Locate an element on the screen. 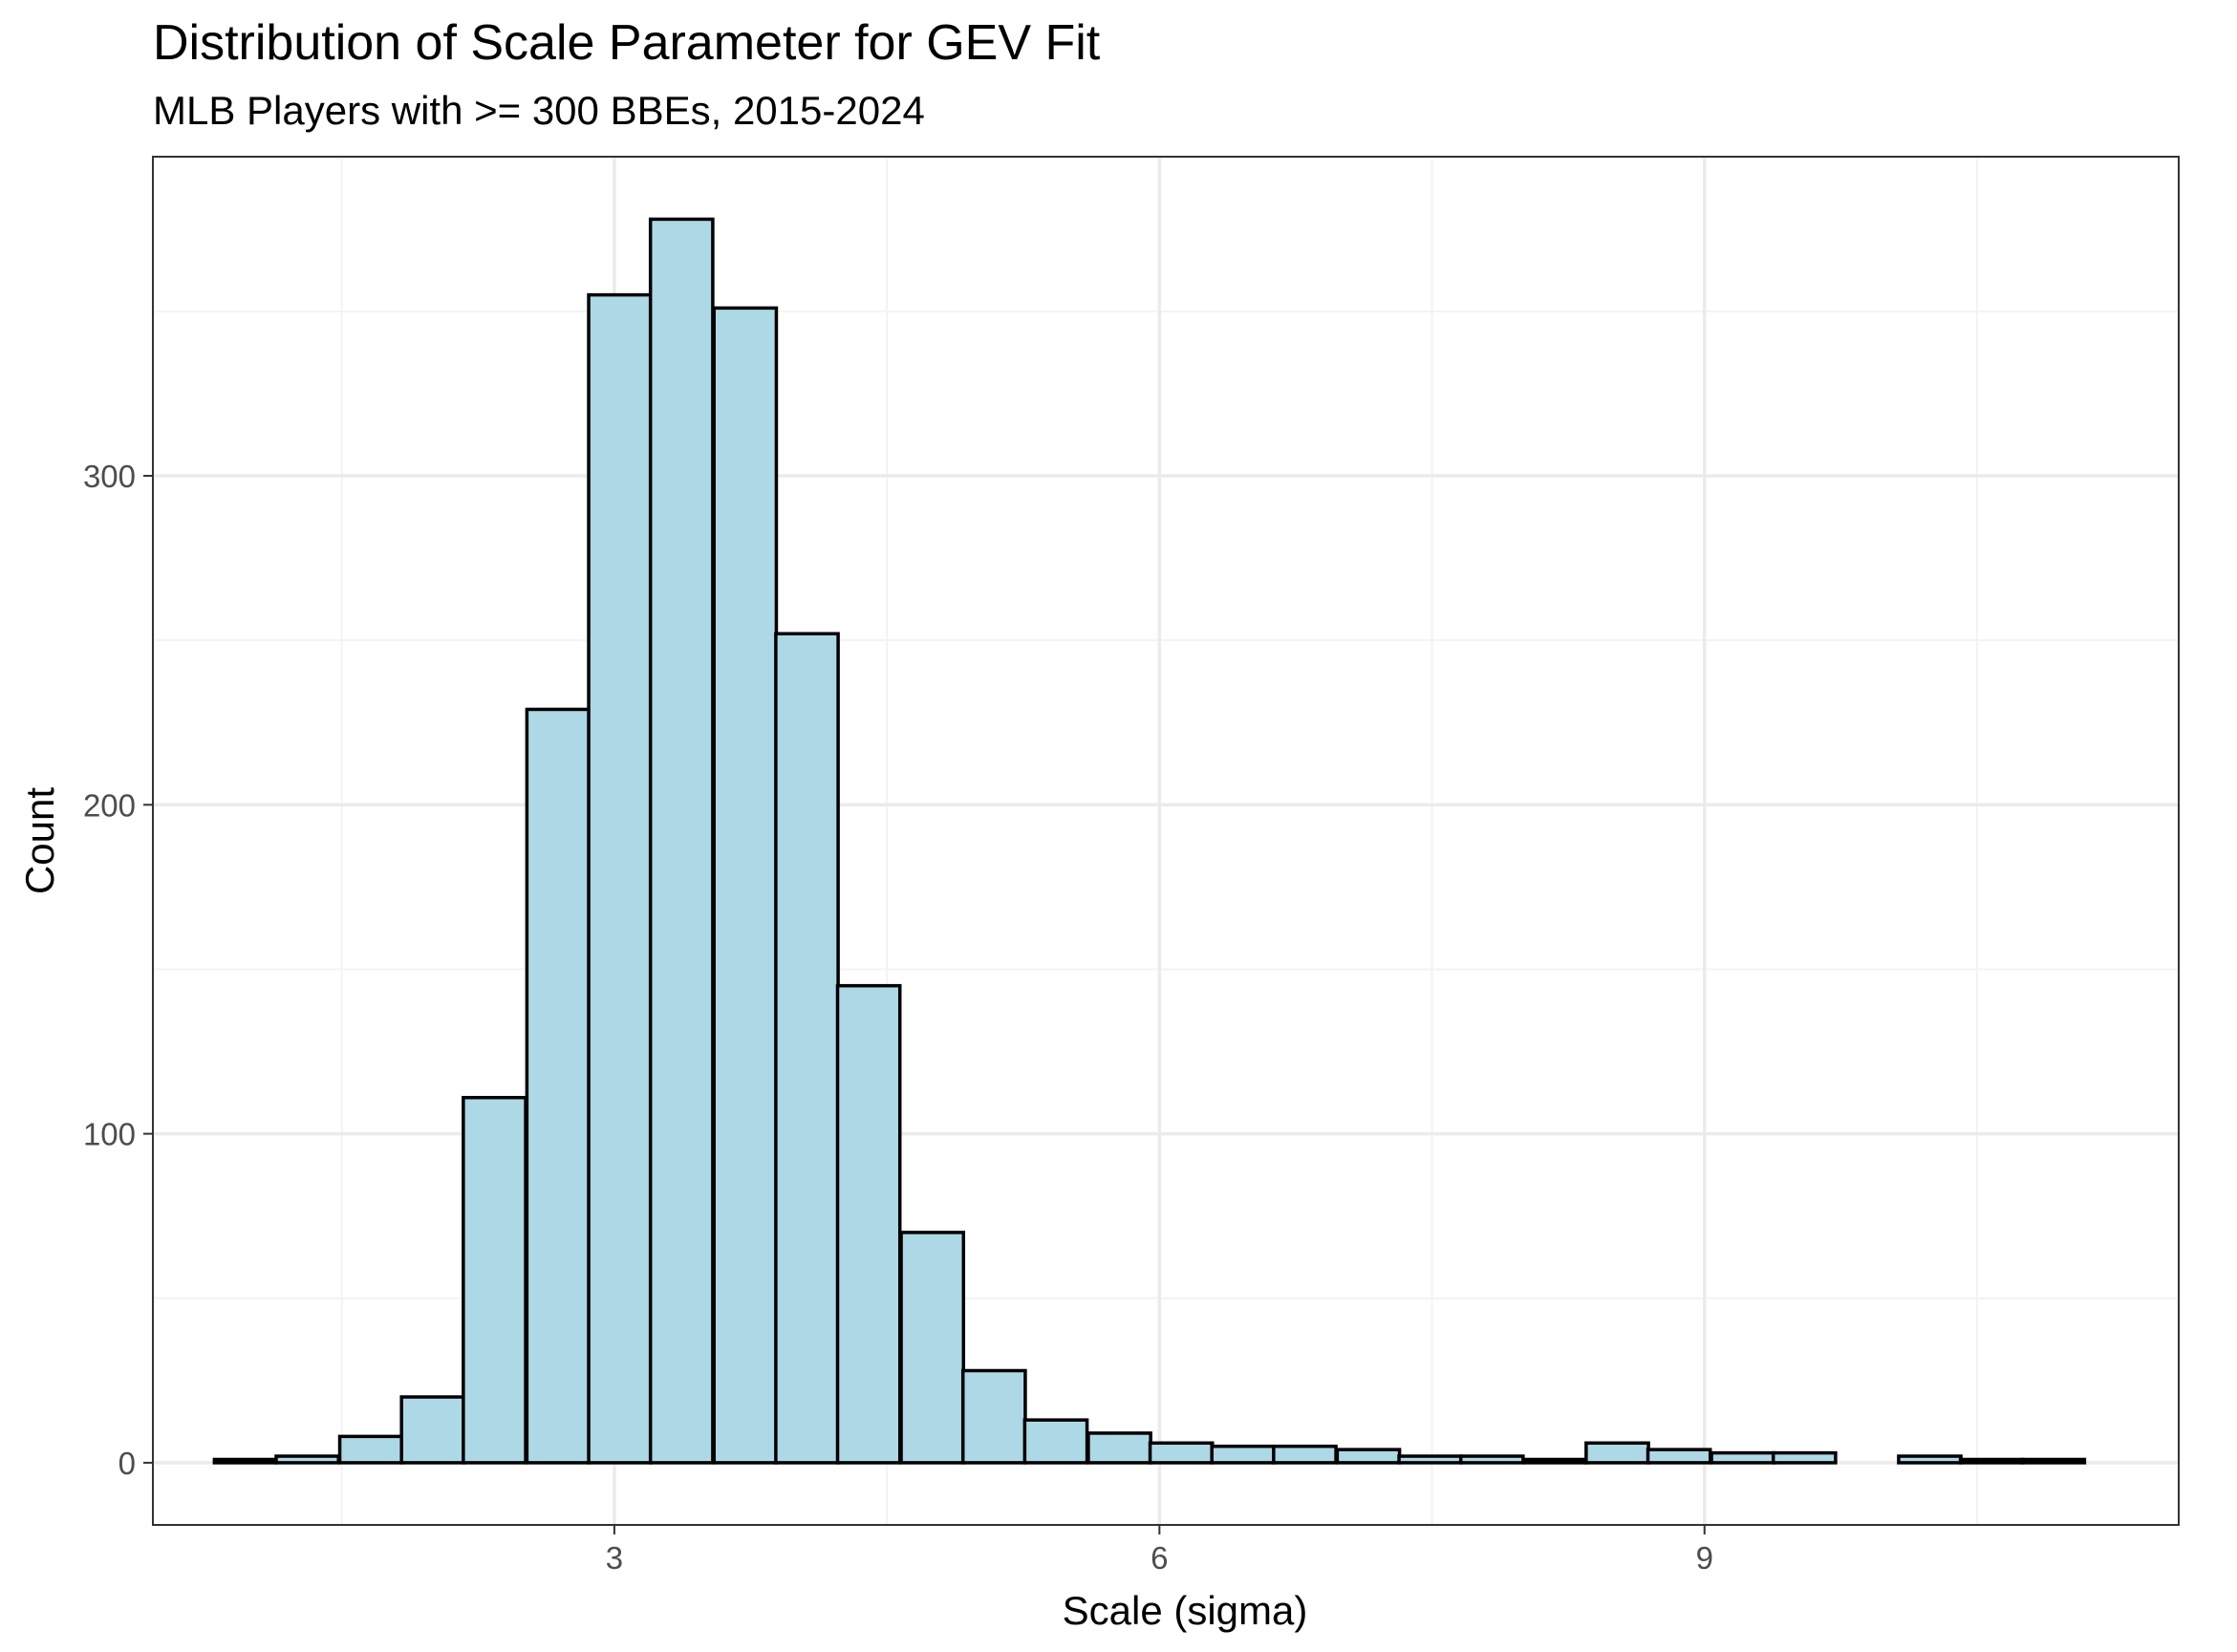  y-tick-label: 300 is located at coordinates (109, 477).